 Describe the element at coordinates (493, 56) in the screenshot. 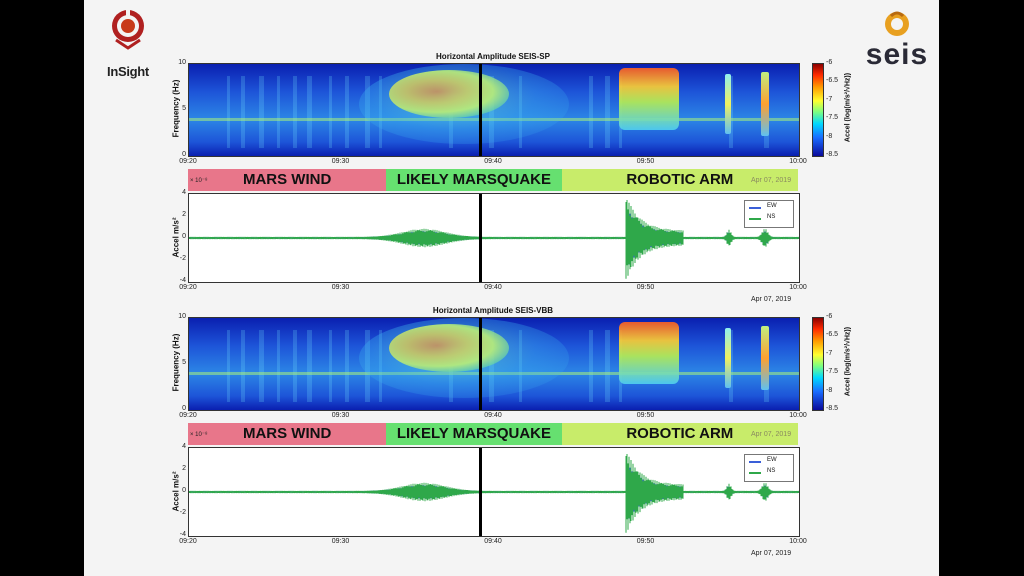

I see `spectrogram-title-sp: Horizontal Amplitude SEIS-SP` at that location.